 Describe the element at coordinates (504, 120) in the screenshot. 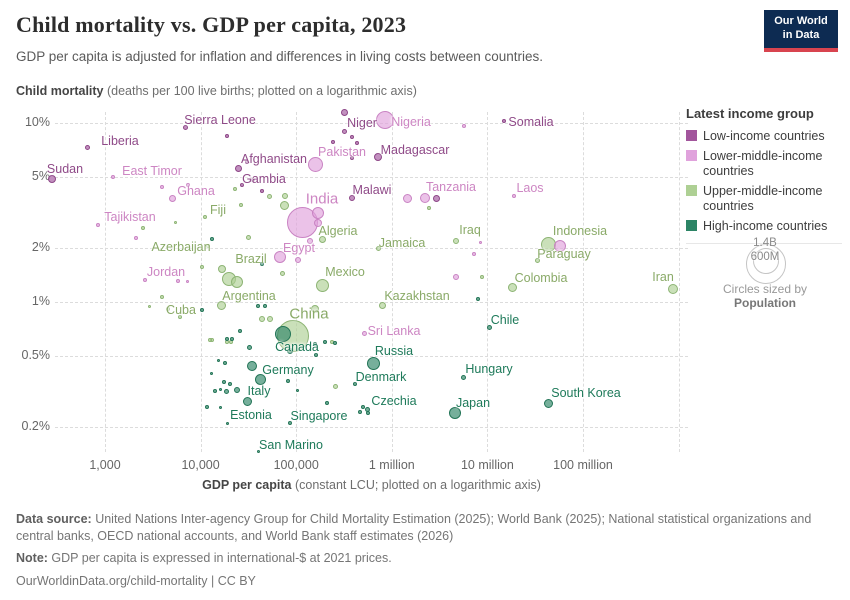

I see `data-point-somalia` at that location.